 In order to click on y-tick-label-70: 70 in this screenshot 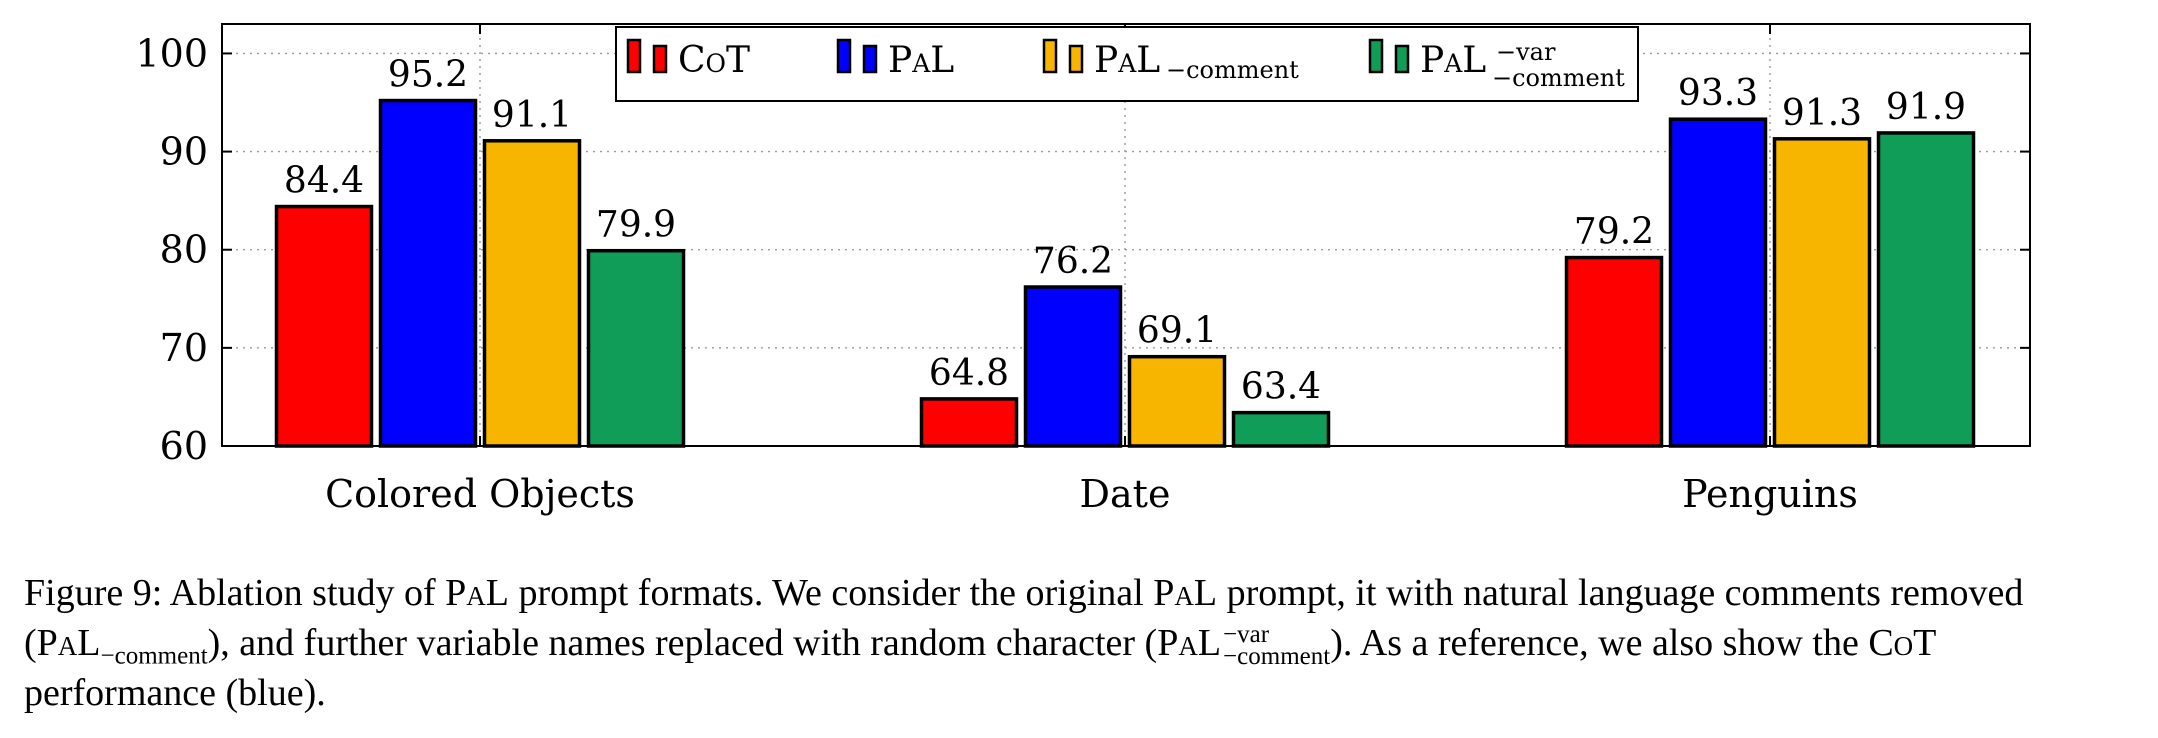, I will do `click(184, 348)`.